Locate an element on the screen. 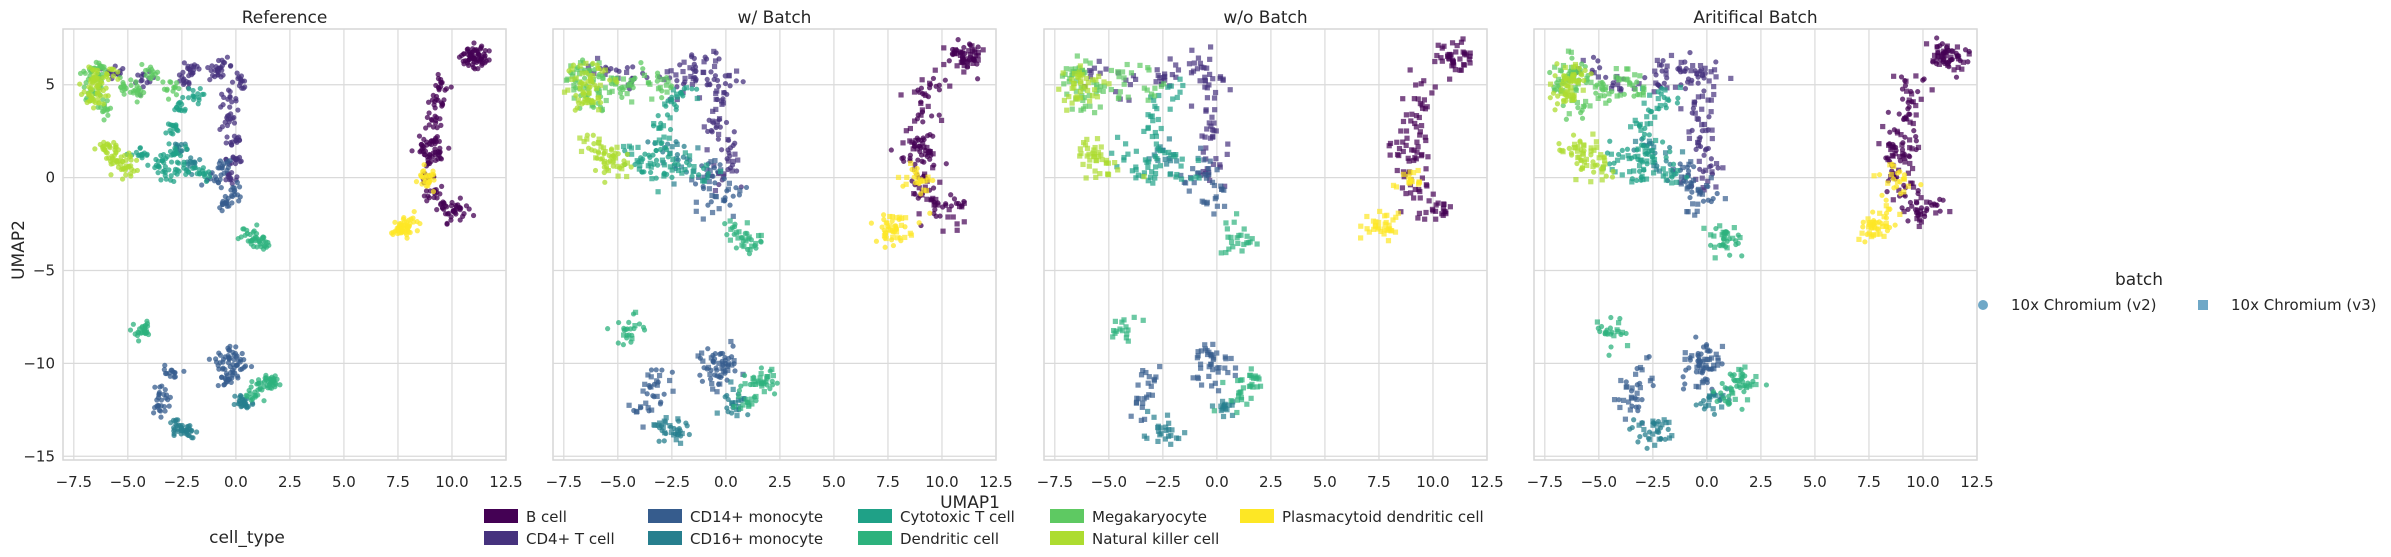  y-tick-label: −5 is located at coordinates (44, 271).